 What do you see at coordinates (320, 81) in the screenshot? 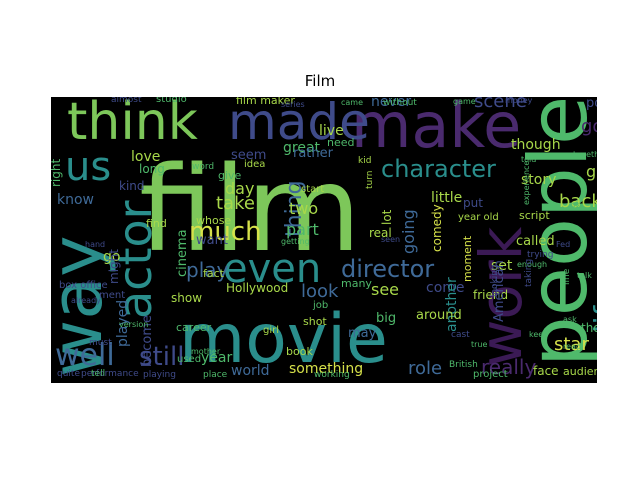
I see `figure-title: Film` at bounding box center [320, 81].